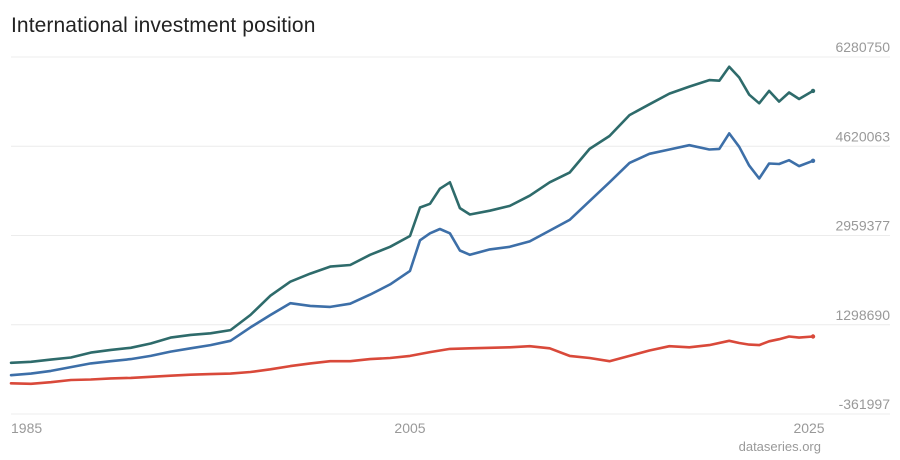 The image size is (900, 460). I want to click on y-tick-label: 2959377, so click(862, 225).